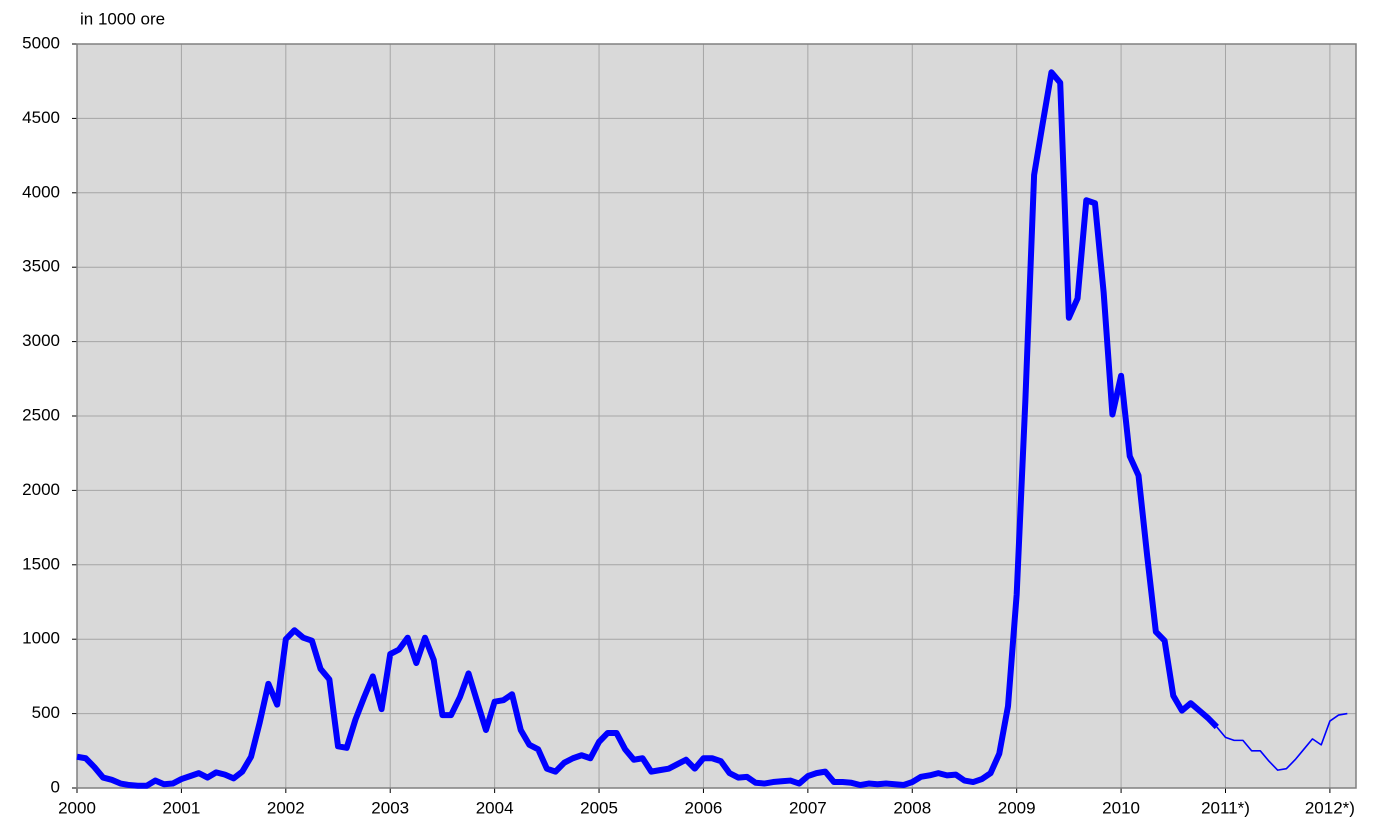  I want to click on x-tick-label: 2006, so click(704, 807).